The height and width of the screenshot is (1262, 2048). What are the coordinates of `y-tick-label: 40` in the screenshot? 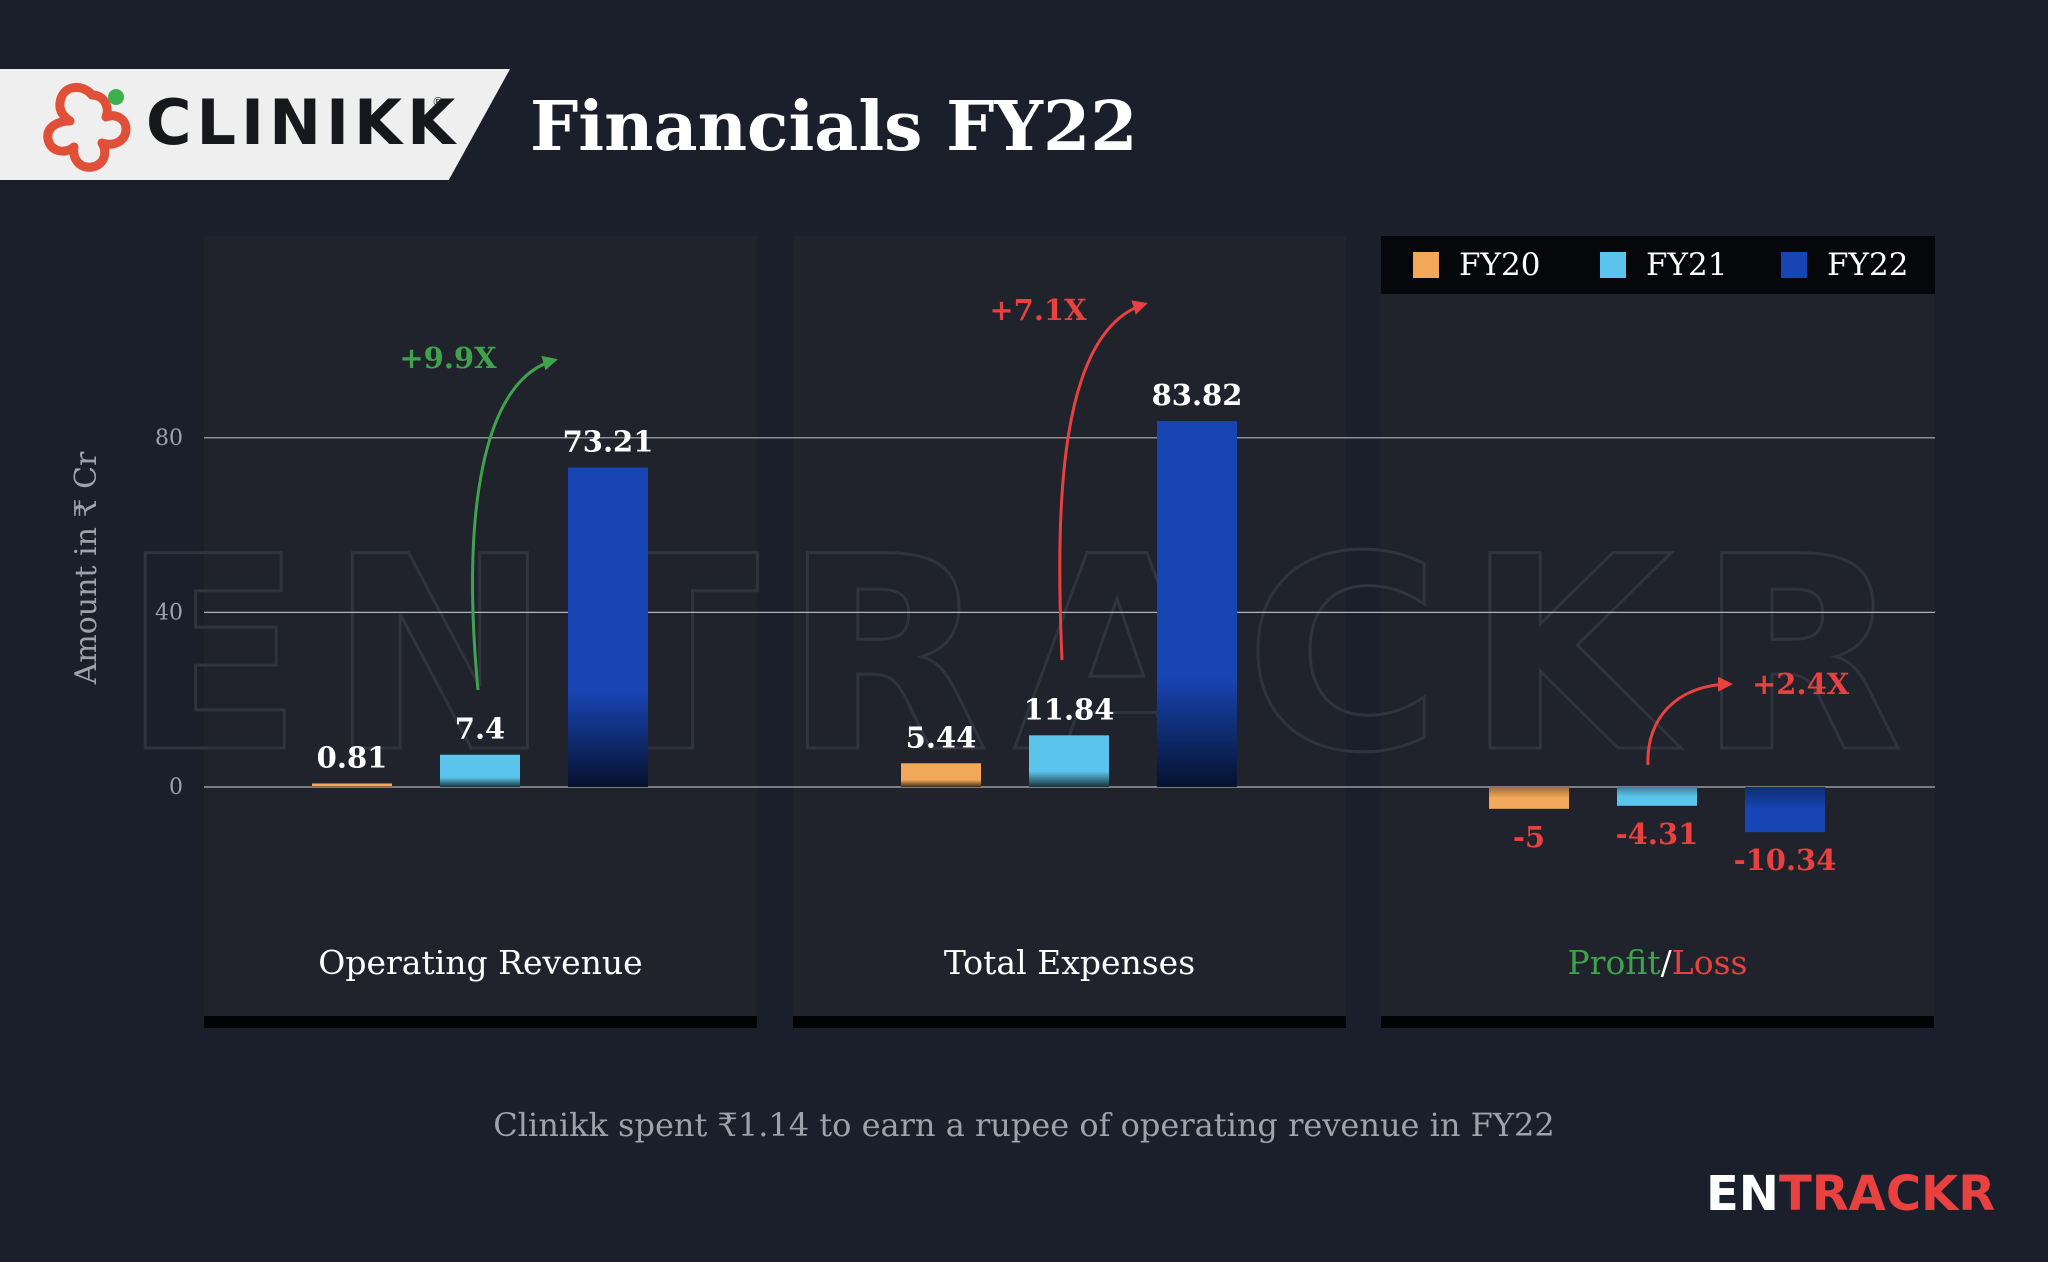 It's located at (169, 612).